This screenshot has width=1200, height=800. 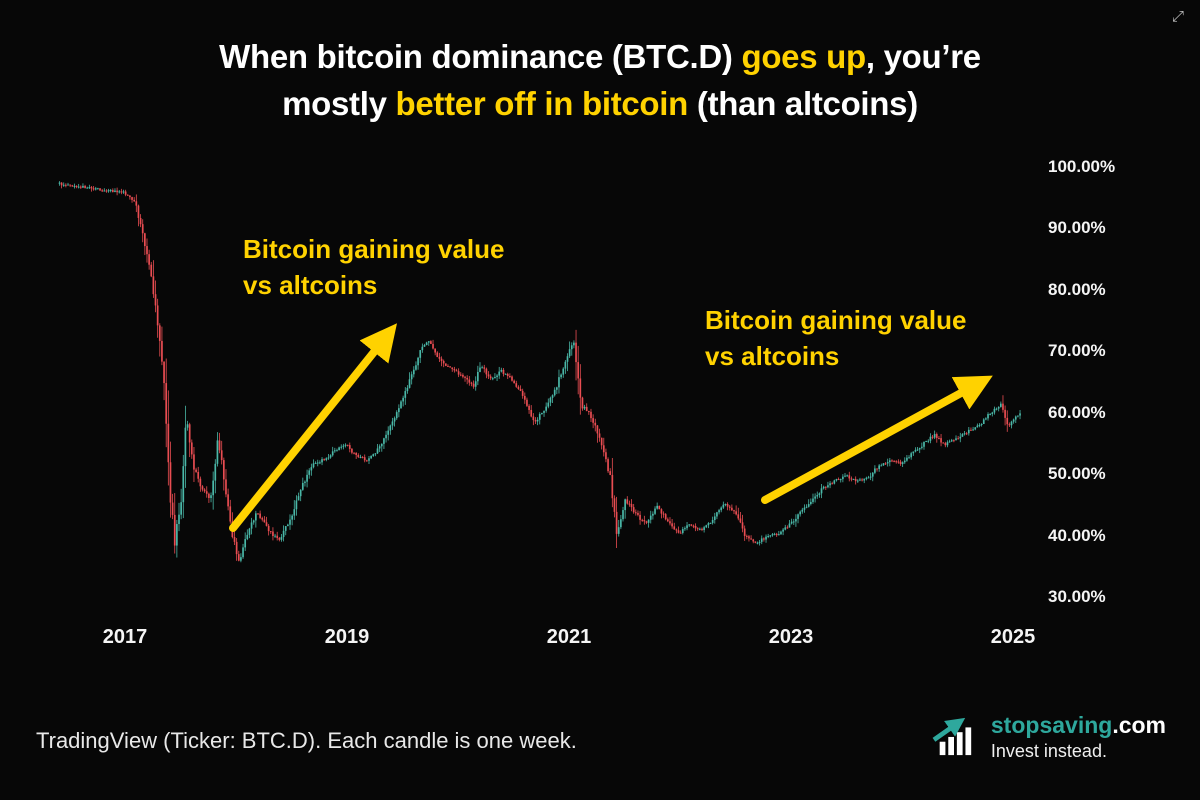 What do you see at coordinates (1077, 412) in the screenshot?
I see `y-axis-label: 60.00%` at bounding box center [1077, 412].